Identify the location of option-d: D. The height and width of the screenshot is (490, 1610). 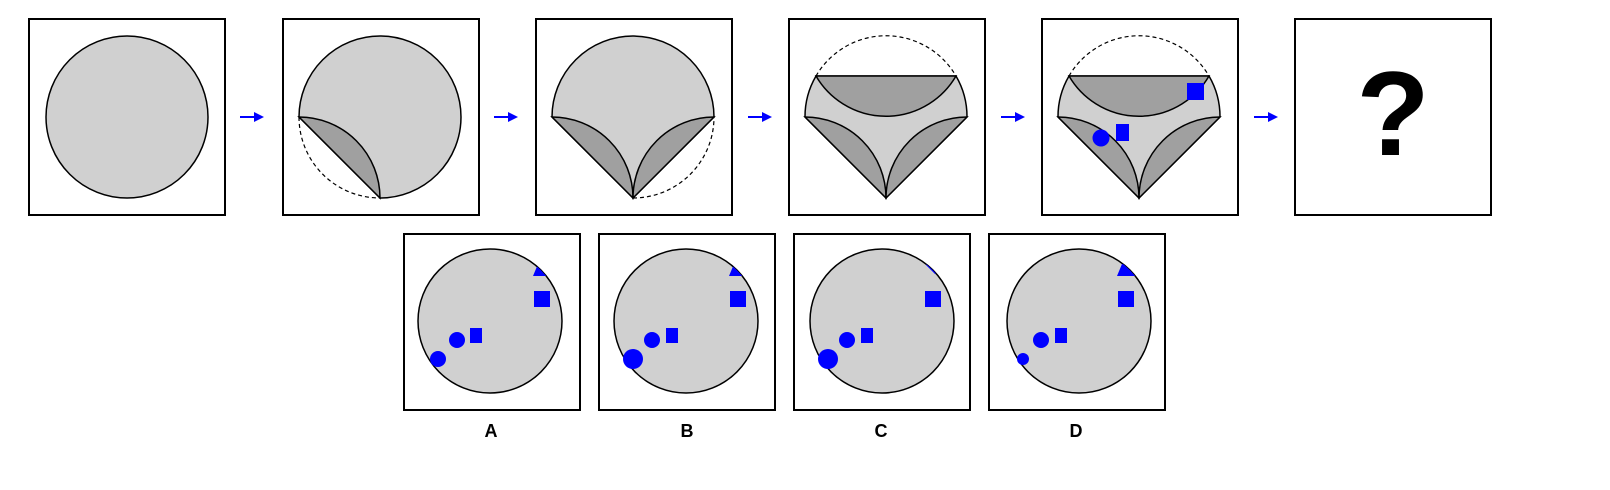
(1077, 337).